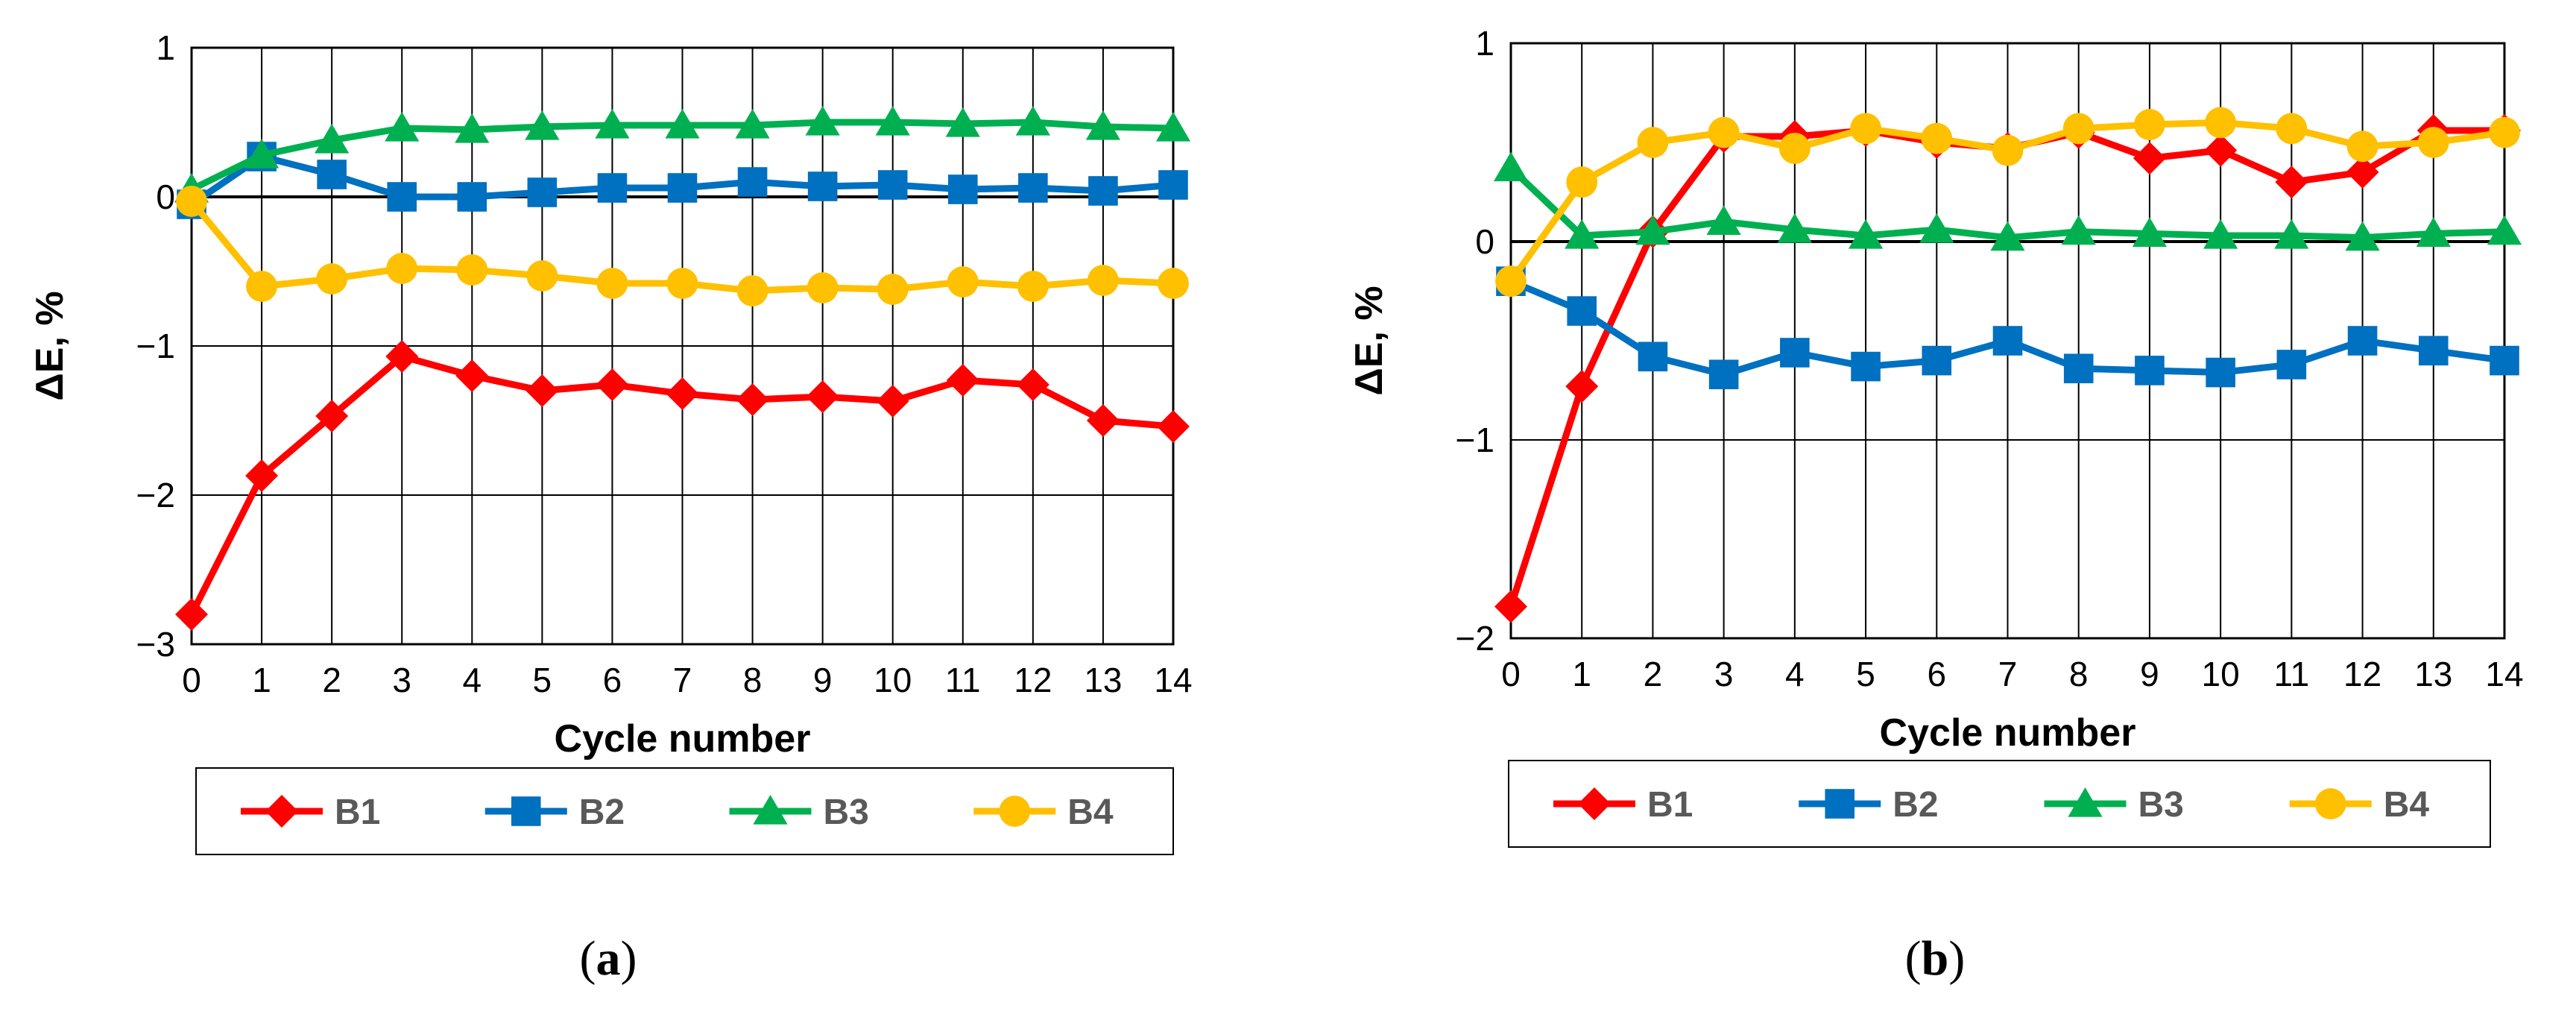  I want to click on x-tick-label: 4, so click(472, 680).